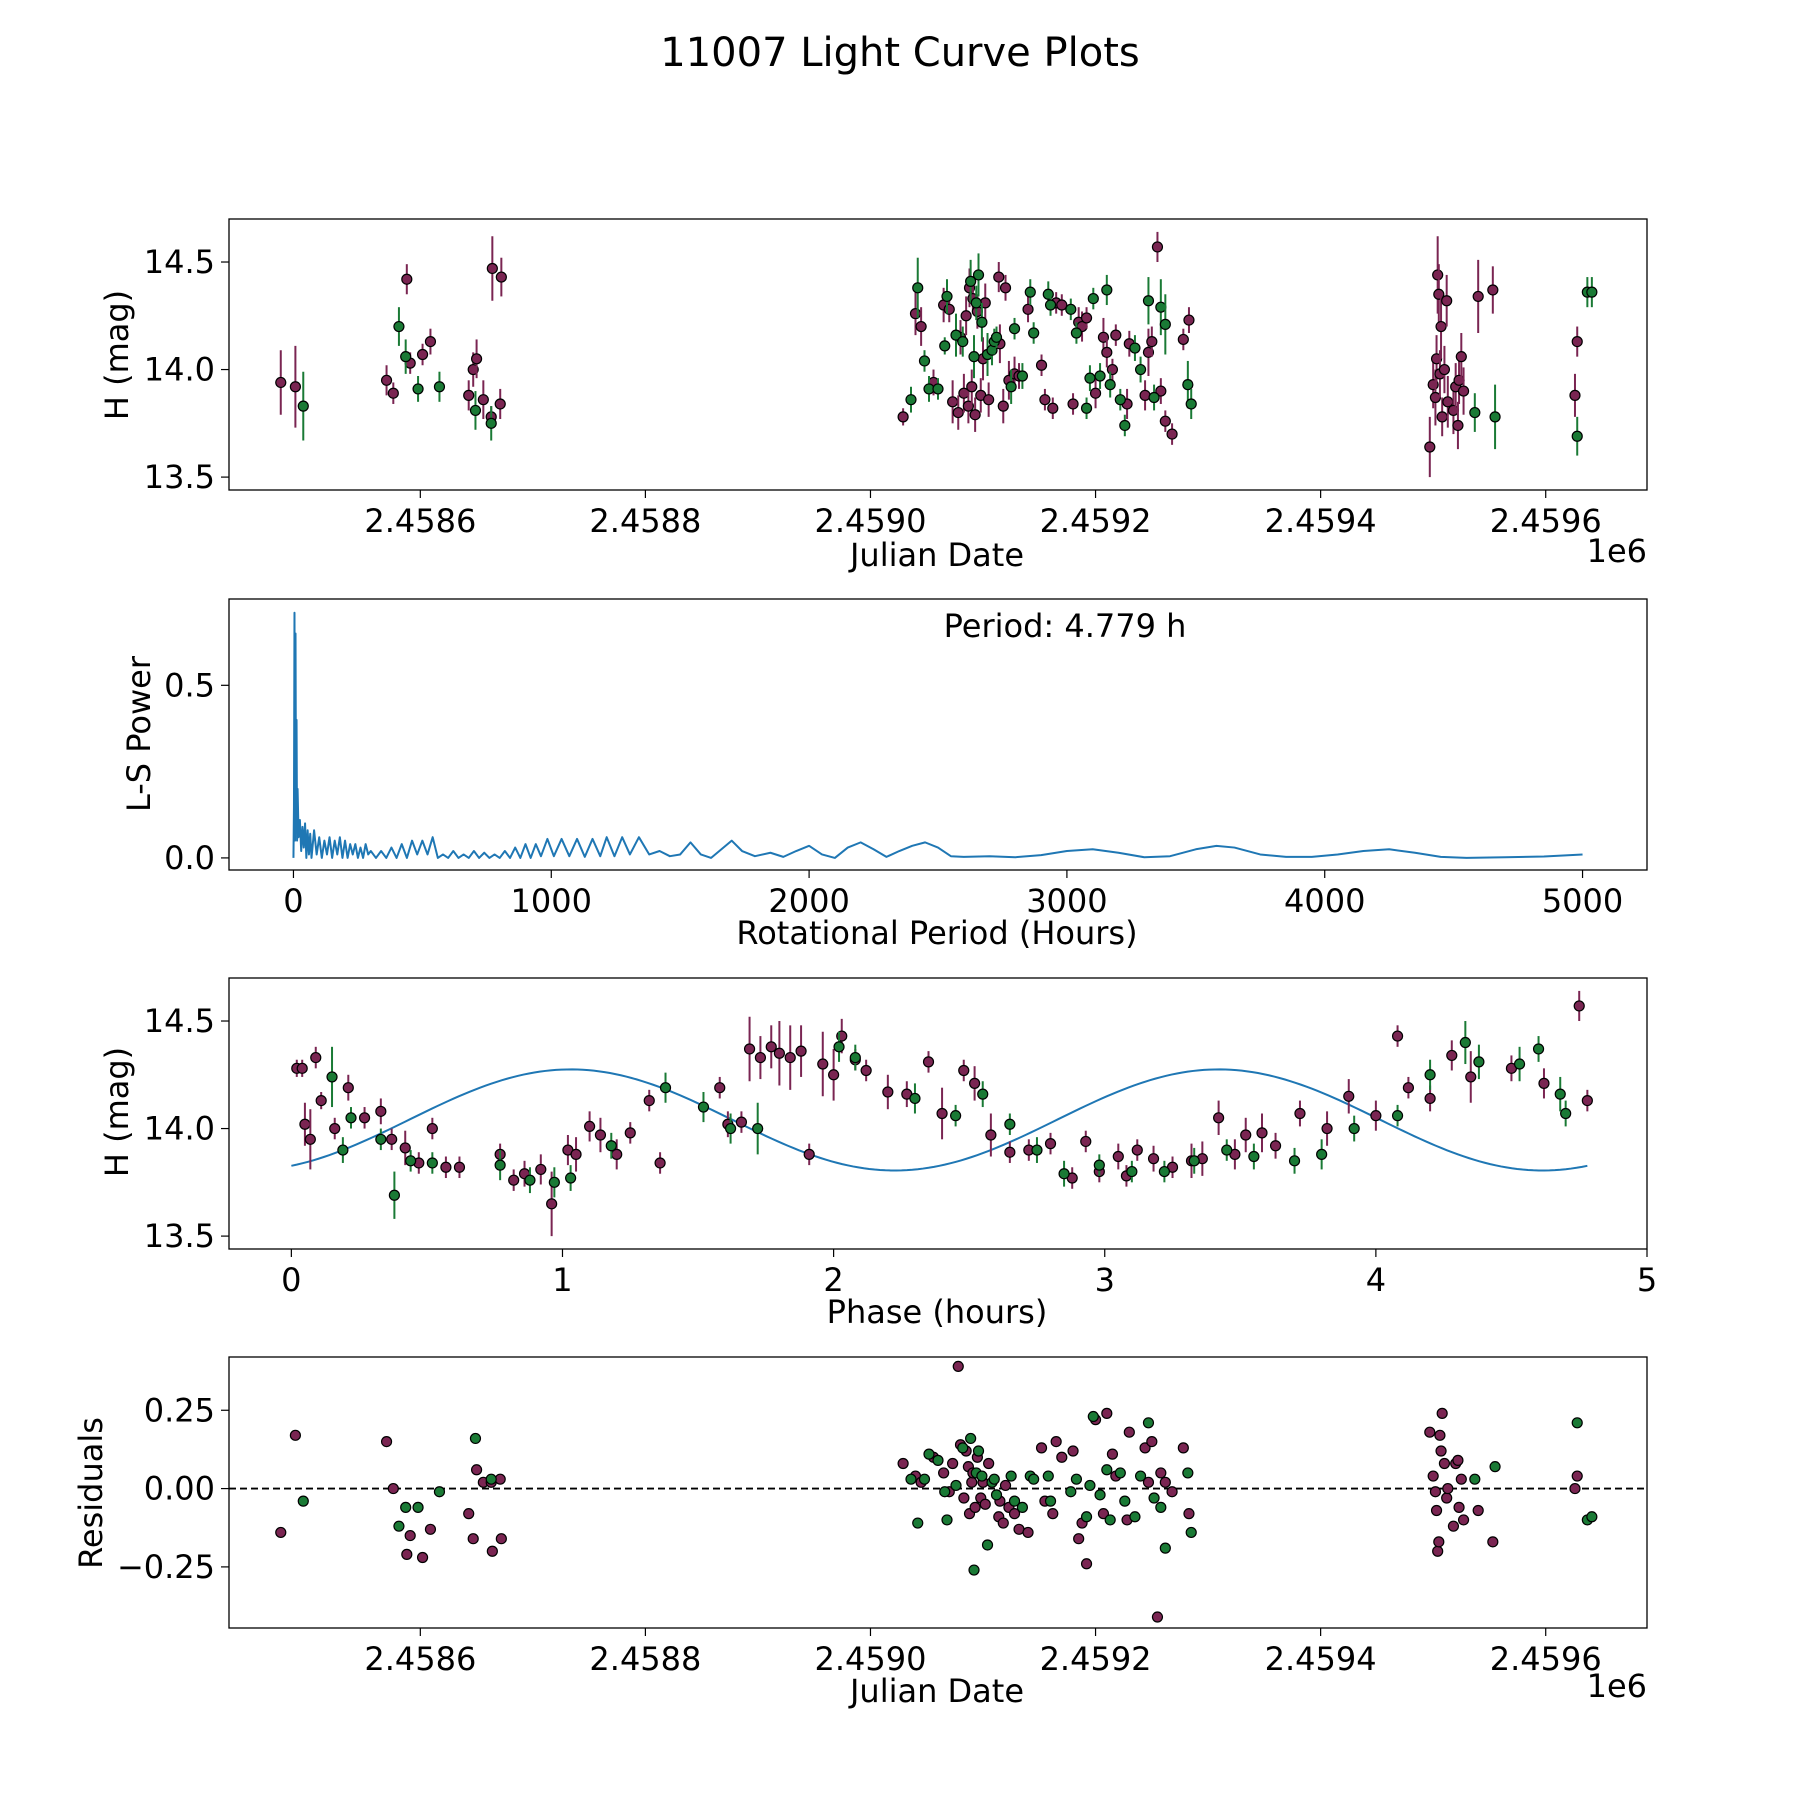 The width and height of the screenshot is (1800, 1800). What do you see at coordinates (942, 1113) in the screenshot?
I see `phase-marks` at bounding box center [942, 1113].